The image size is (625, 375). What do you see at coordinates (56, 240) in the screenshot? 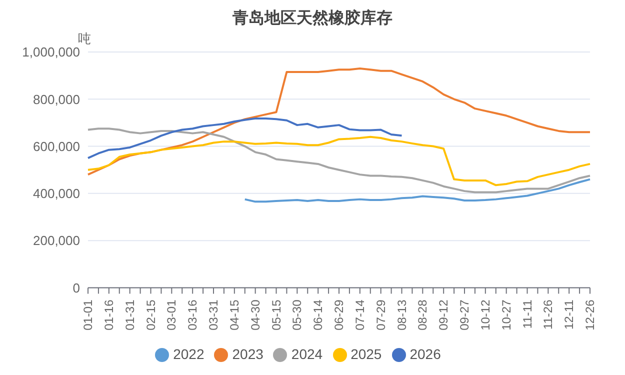
I see `y-tick-label: 200,000` at bounding box center [56, 240].